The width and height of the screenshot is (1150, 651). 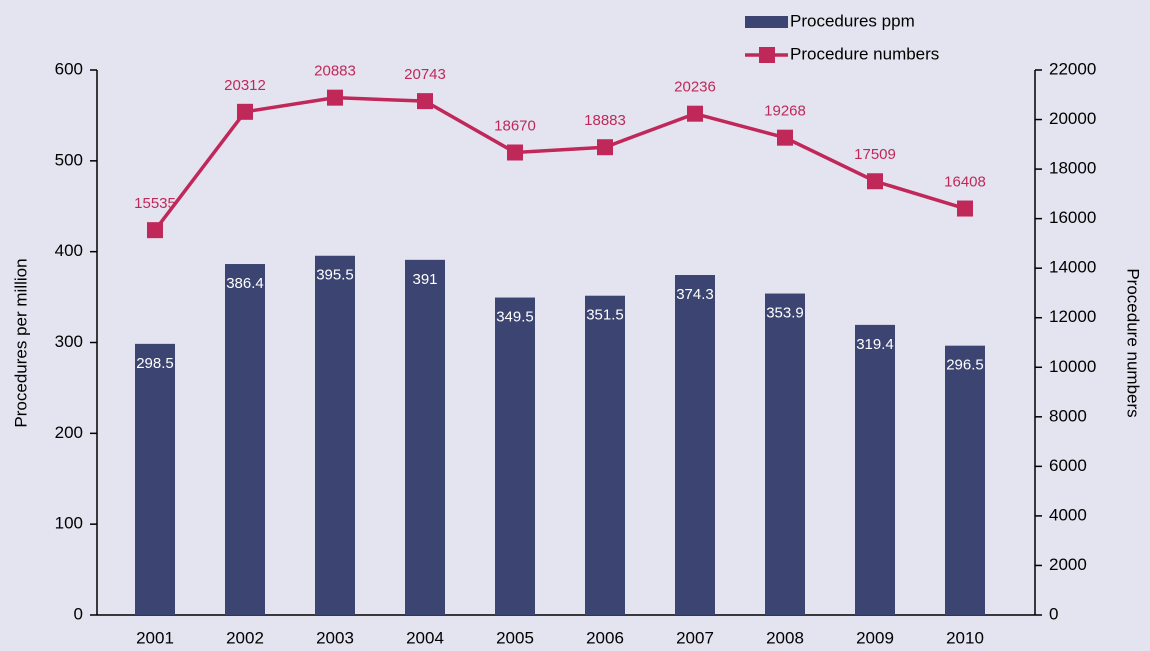 What do you see at coordinates (1133, 342) in the screenshot?
I see `y2-axis-label: Procedure numbers` at bounding box center [1133, 342].